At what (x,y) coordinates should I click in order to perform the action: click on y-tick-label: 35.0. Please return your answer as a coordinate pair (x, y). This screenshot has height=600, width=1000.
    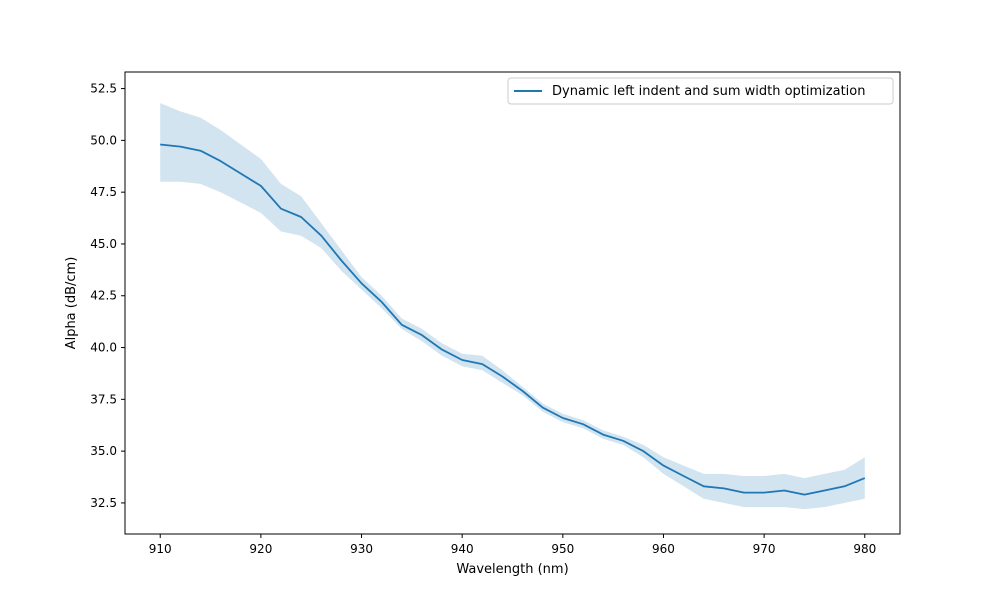
    Looking at the image, I should click on (103, 451).